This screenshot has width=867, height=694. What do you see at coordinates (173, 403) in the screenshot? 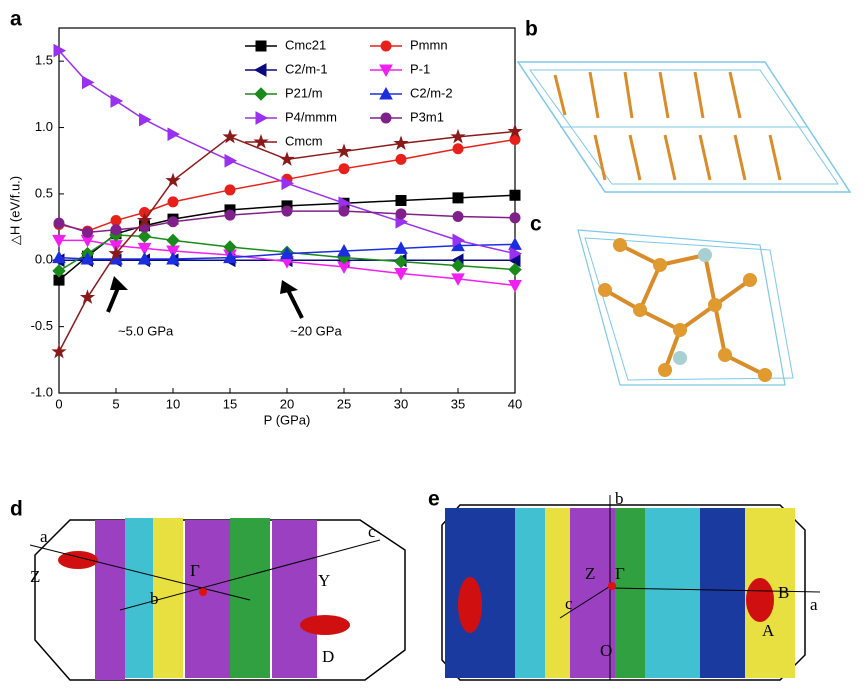
I see `x-tick-label: 10` at bounding box center [173, 403].